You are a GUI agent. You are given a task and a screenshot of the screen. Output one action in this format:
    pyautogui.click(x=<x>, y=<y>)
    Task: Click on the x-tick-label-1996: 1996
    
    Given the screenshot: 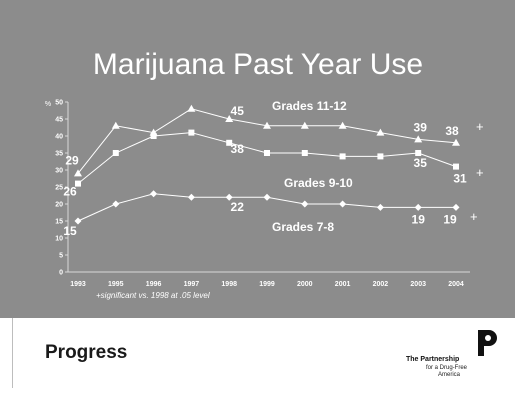 What is the action you would take?
    pyautogui.click(x=154, y=284)
    